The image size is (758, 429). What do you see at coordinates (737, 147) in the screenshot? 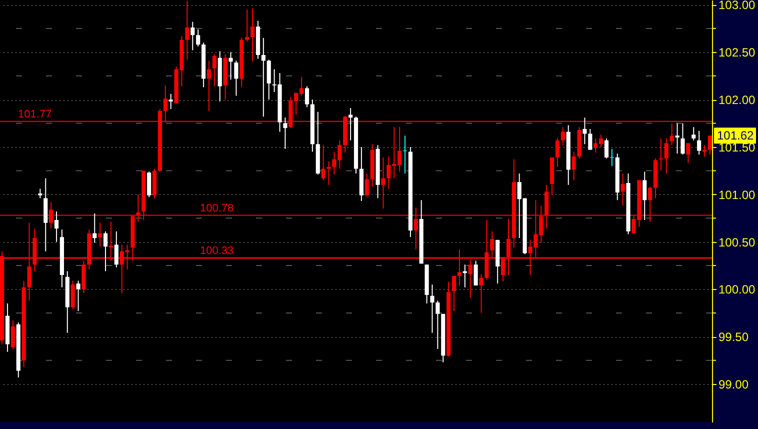
I see `y-tick-label: 101.50` at bounding box center [737, 147].